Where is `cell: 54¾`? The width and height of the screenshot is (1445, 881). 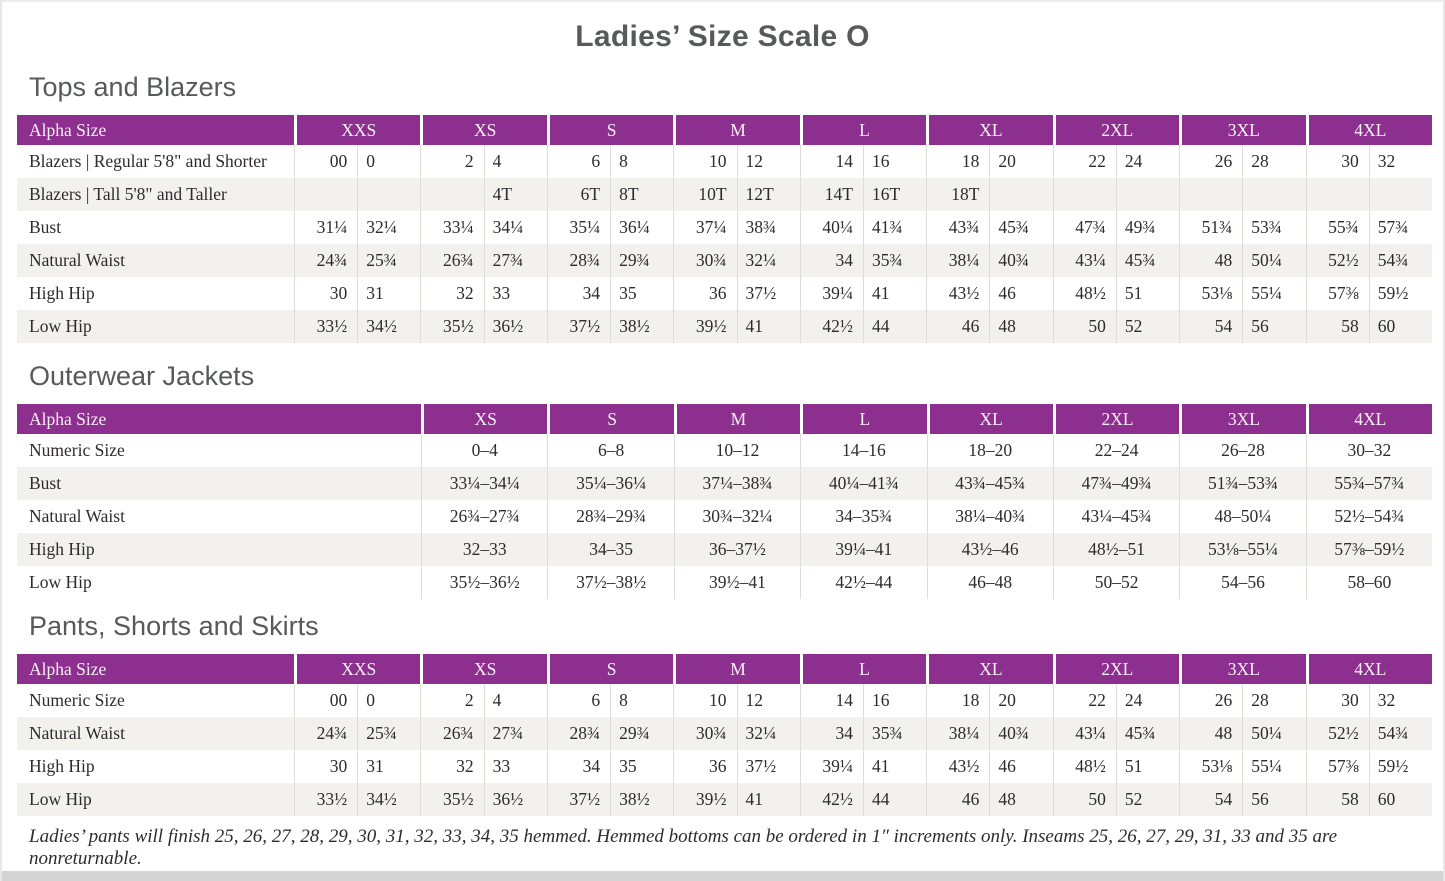 cell: 54¾ is located at coordinates (1400, 260).